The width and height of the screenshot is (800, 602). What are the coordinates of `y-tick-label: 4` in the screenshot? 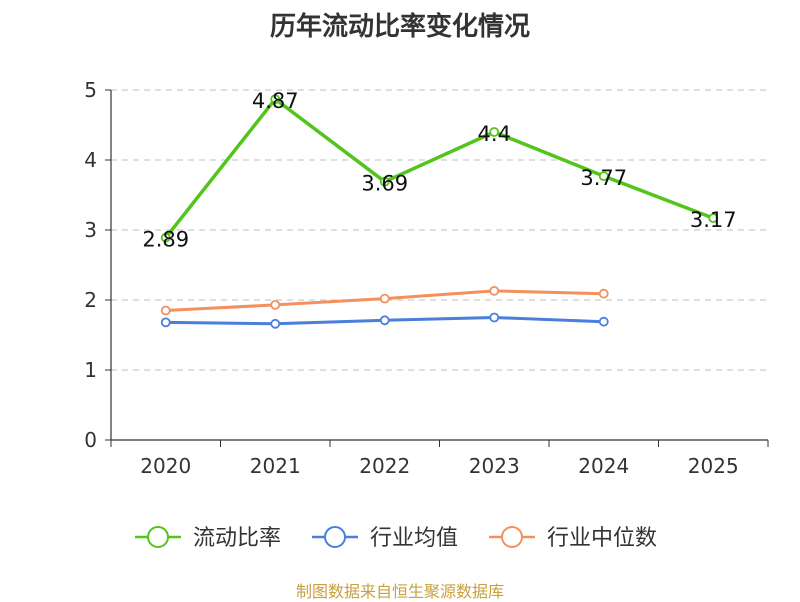 It's located at (90, 160).